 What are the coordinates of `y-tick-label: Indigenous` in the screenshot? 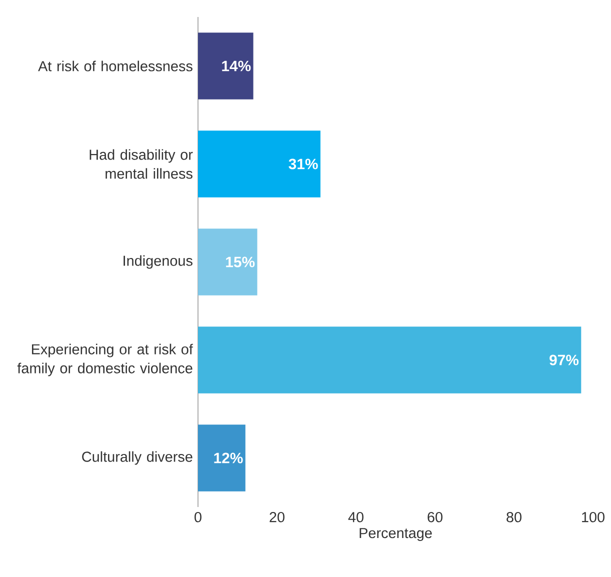 It's located at (158, 262).